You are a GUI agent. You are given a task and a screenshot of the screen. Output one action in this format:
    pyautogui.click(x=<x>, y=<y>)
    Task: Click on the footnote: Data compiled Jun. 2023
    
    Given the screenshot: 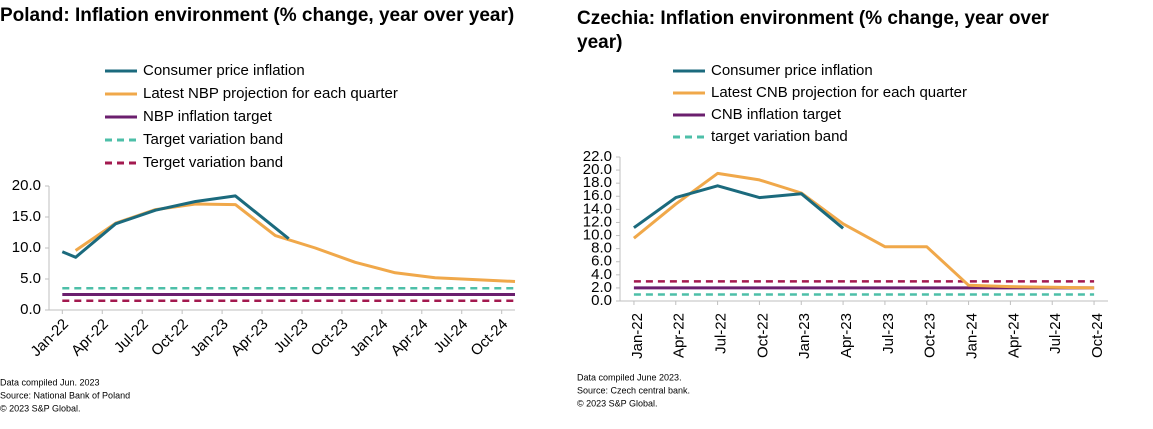 What is the action you would take?
    pyautogui.click(x=50, y=382)
    